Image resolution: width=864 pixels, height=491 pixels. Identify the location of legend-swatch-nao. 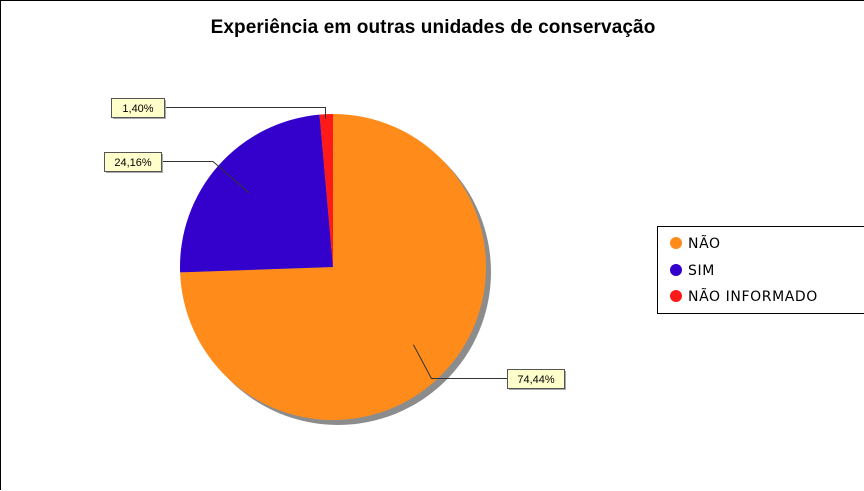
(676, 243).